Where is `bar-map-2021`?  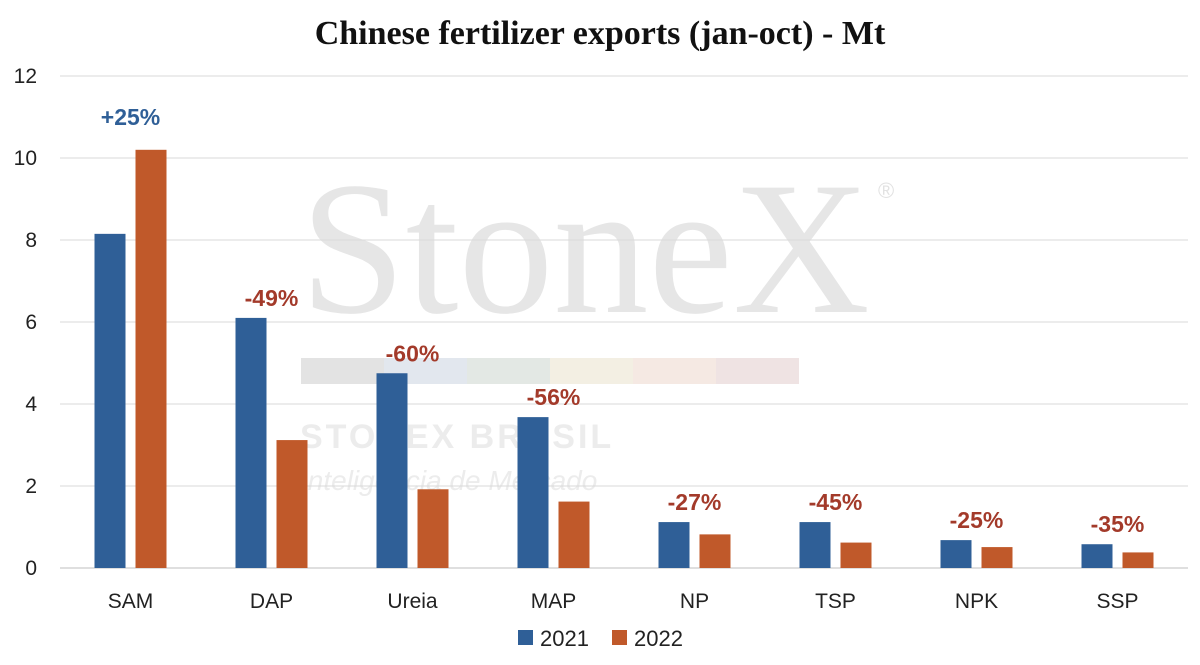 bar-map-2021 is located at coordinates (533, 492).